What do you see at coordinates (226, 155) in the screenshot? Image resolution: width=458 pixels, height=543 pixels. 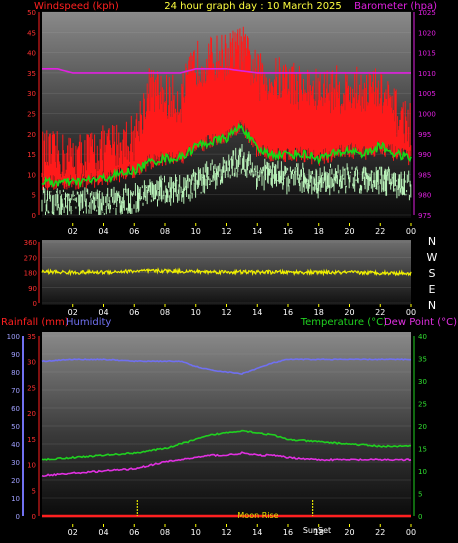 I see `wind-average-series` at bounding box center [226, 155].